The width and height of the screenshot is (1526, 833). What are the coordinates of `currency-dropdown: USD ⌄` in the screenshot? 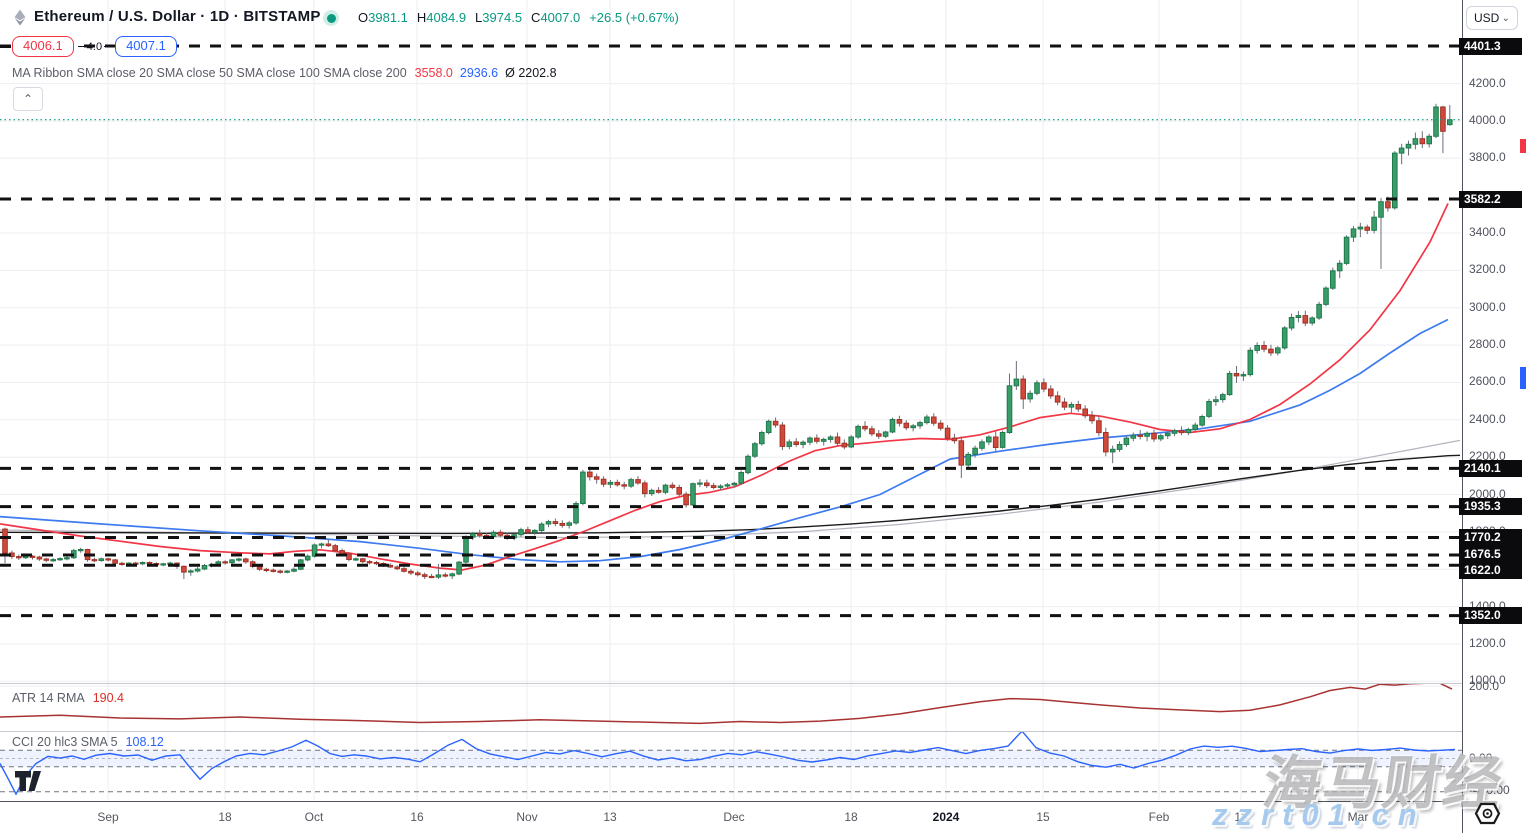 It's located at (1492, 18).